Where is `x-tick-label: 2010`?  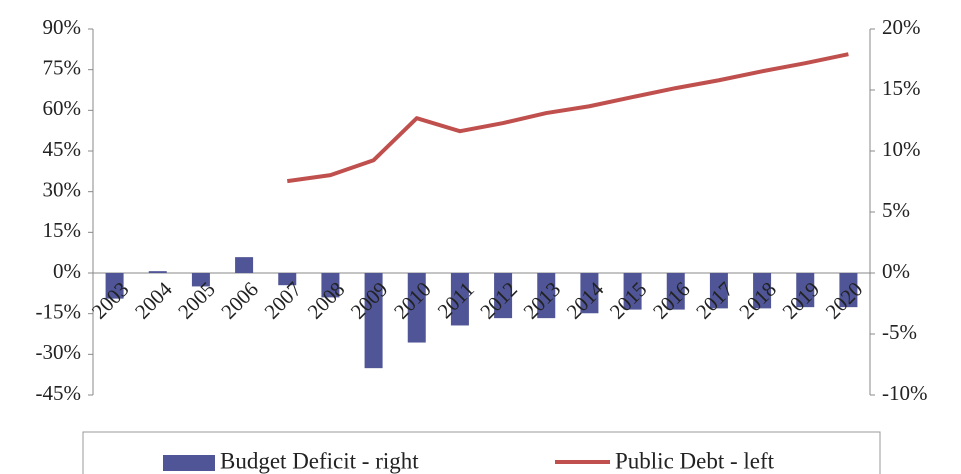 x-tick-label: 2010 is located at coordinates (412, 300).